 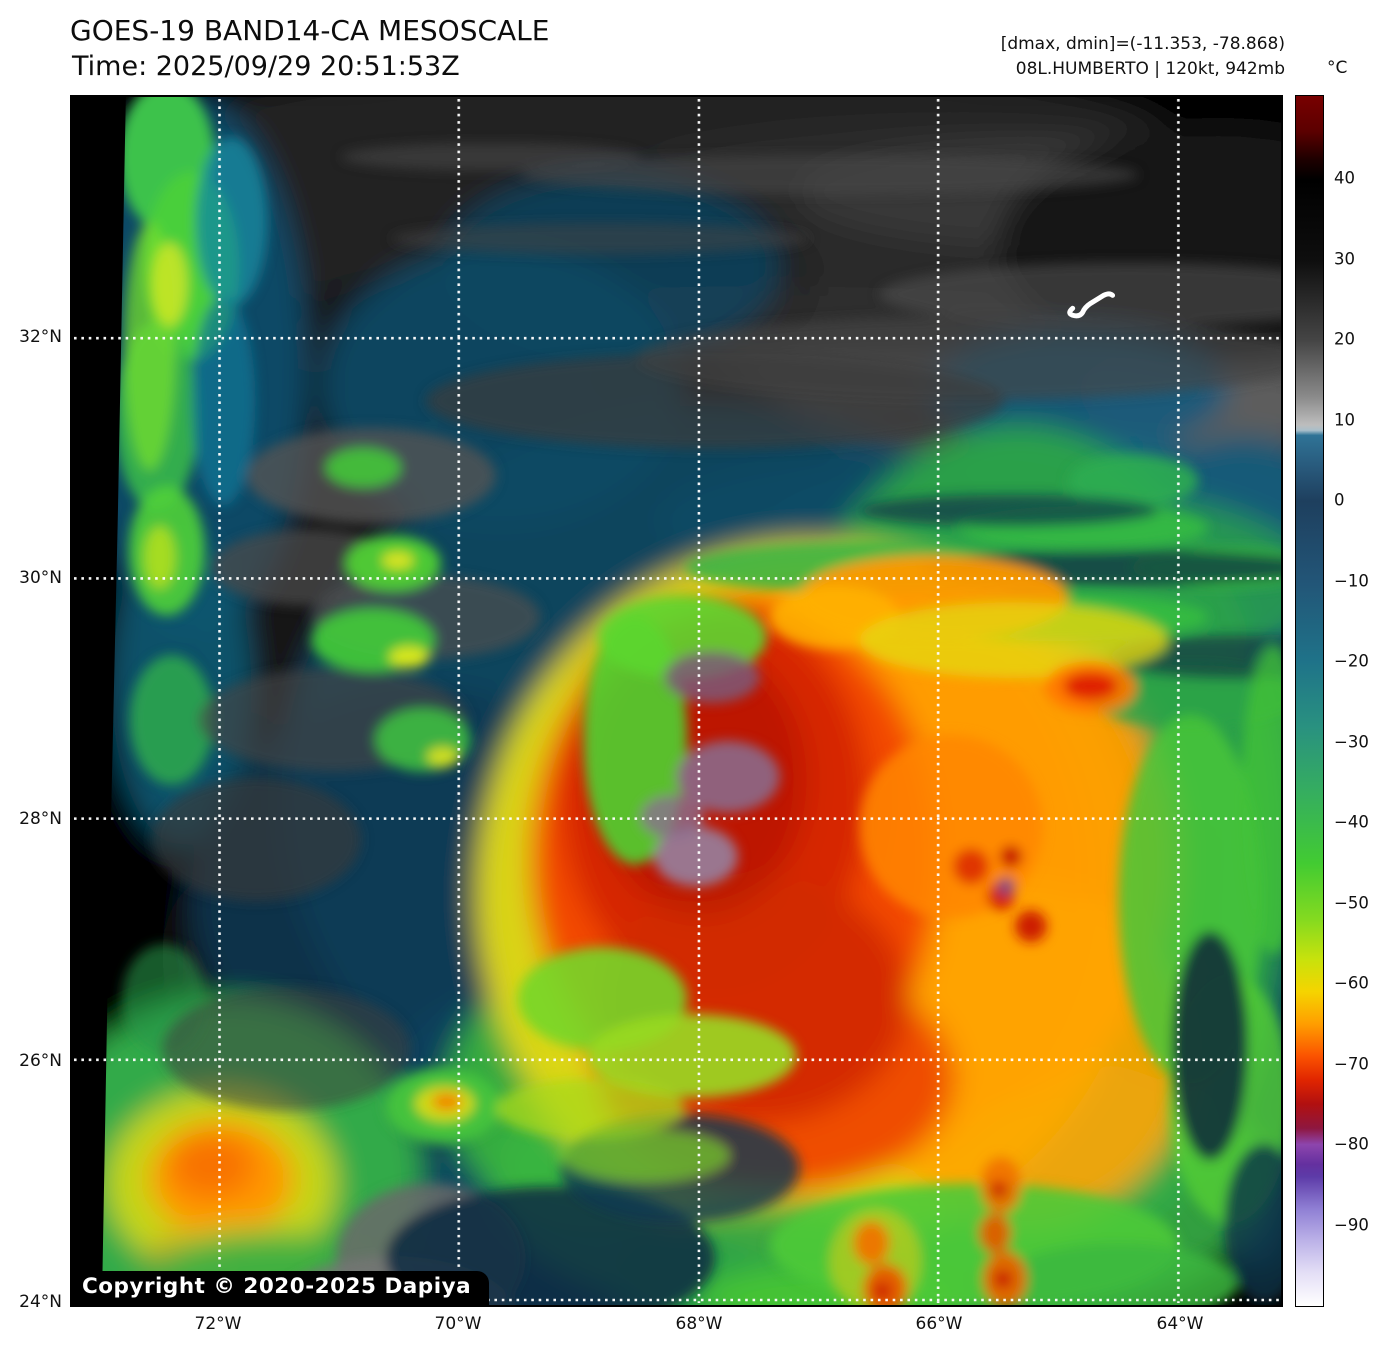 What do you see at coordinates (1150, 68) in the screenshot?
I see `storm-info-label: 08L.HUMBERTO | 120kt, 942mb` at bounding box center [1150, 68].